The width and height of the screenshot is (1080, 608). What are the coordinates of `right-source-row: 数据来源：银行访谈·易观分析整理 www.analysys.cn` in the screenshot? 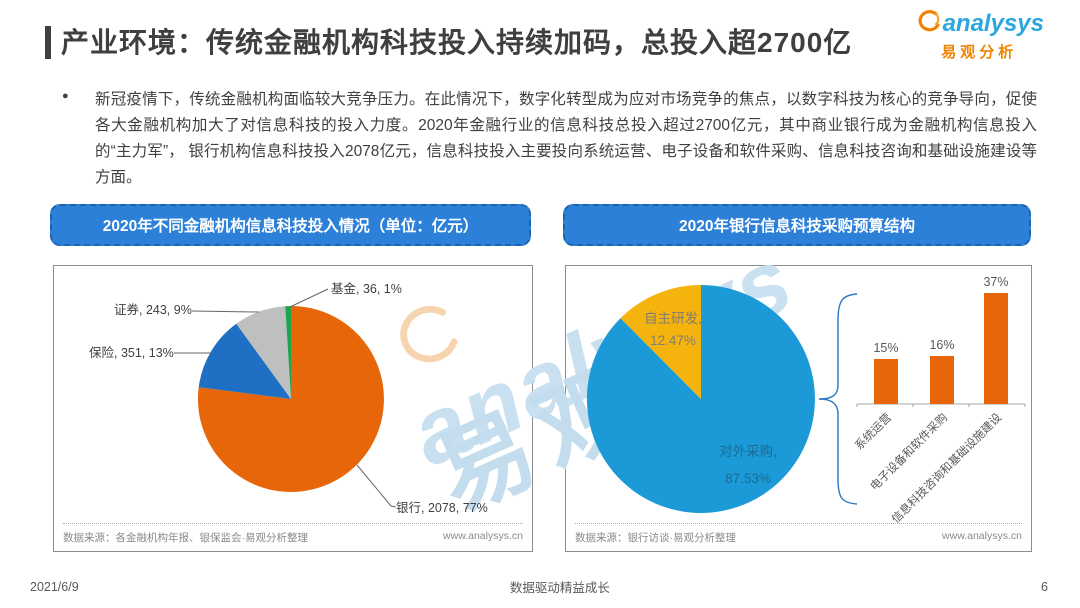 It's located at (798, 534).